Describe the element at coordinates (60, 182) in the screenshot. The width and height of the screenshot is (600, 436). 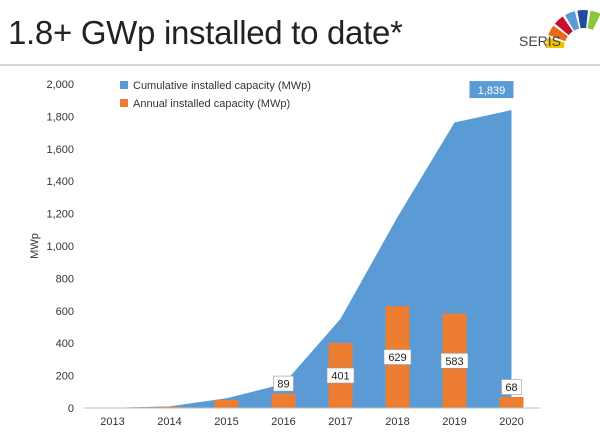
I see `y-tick-label: 1,400` at that location.